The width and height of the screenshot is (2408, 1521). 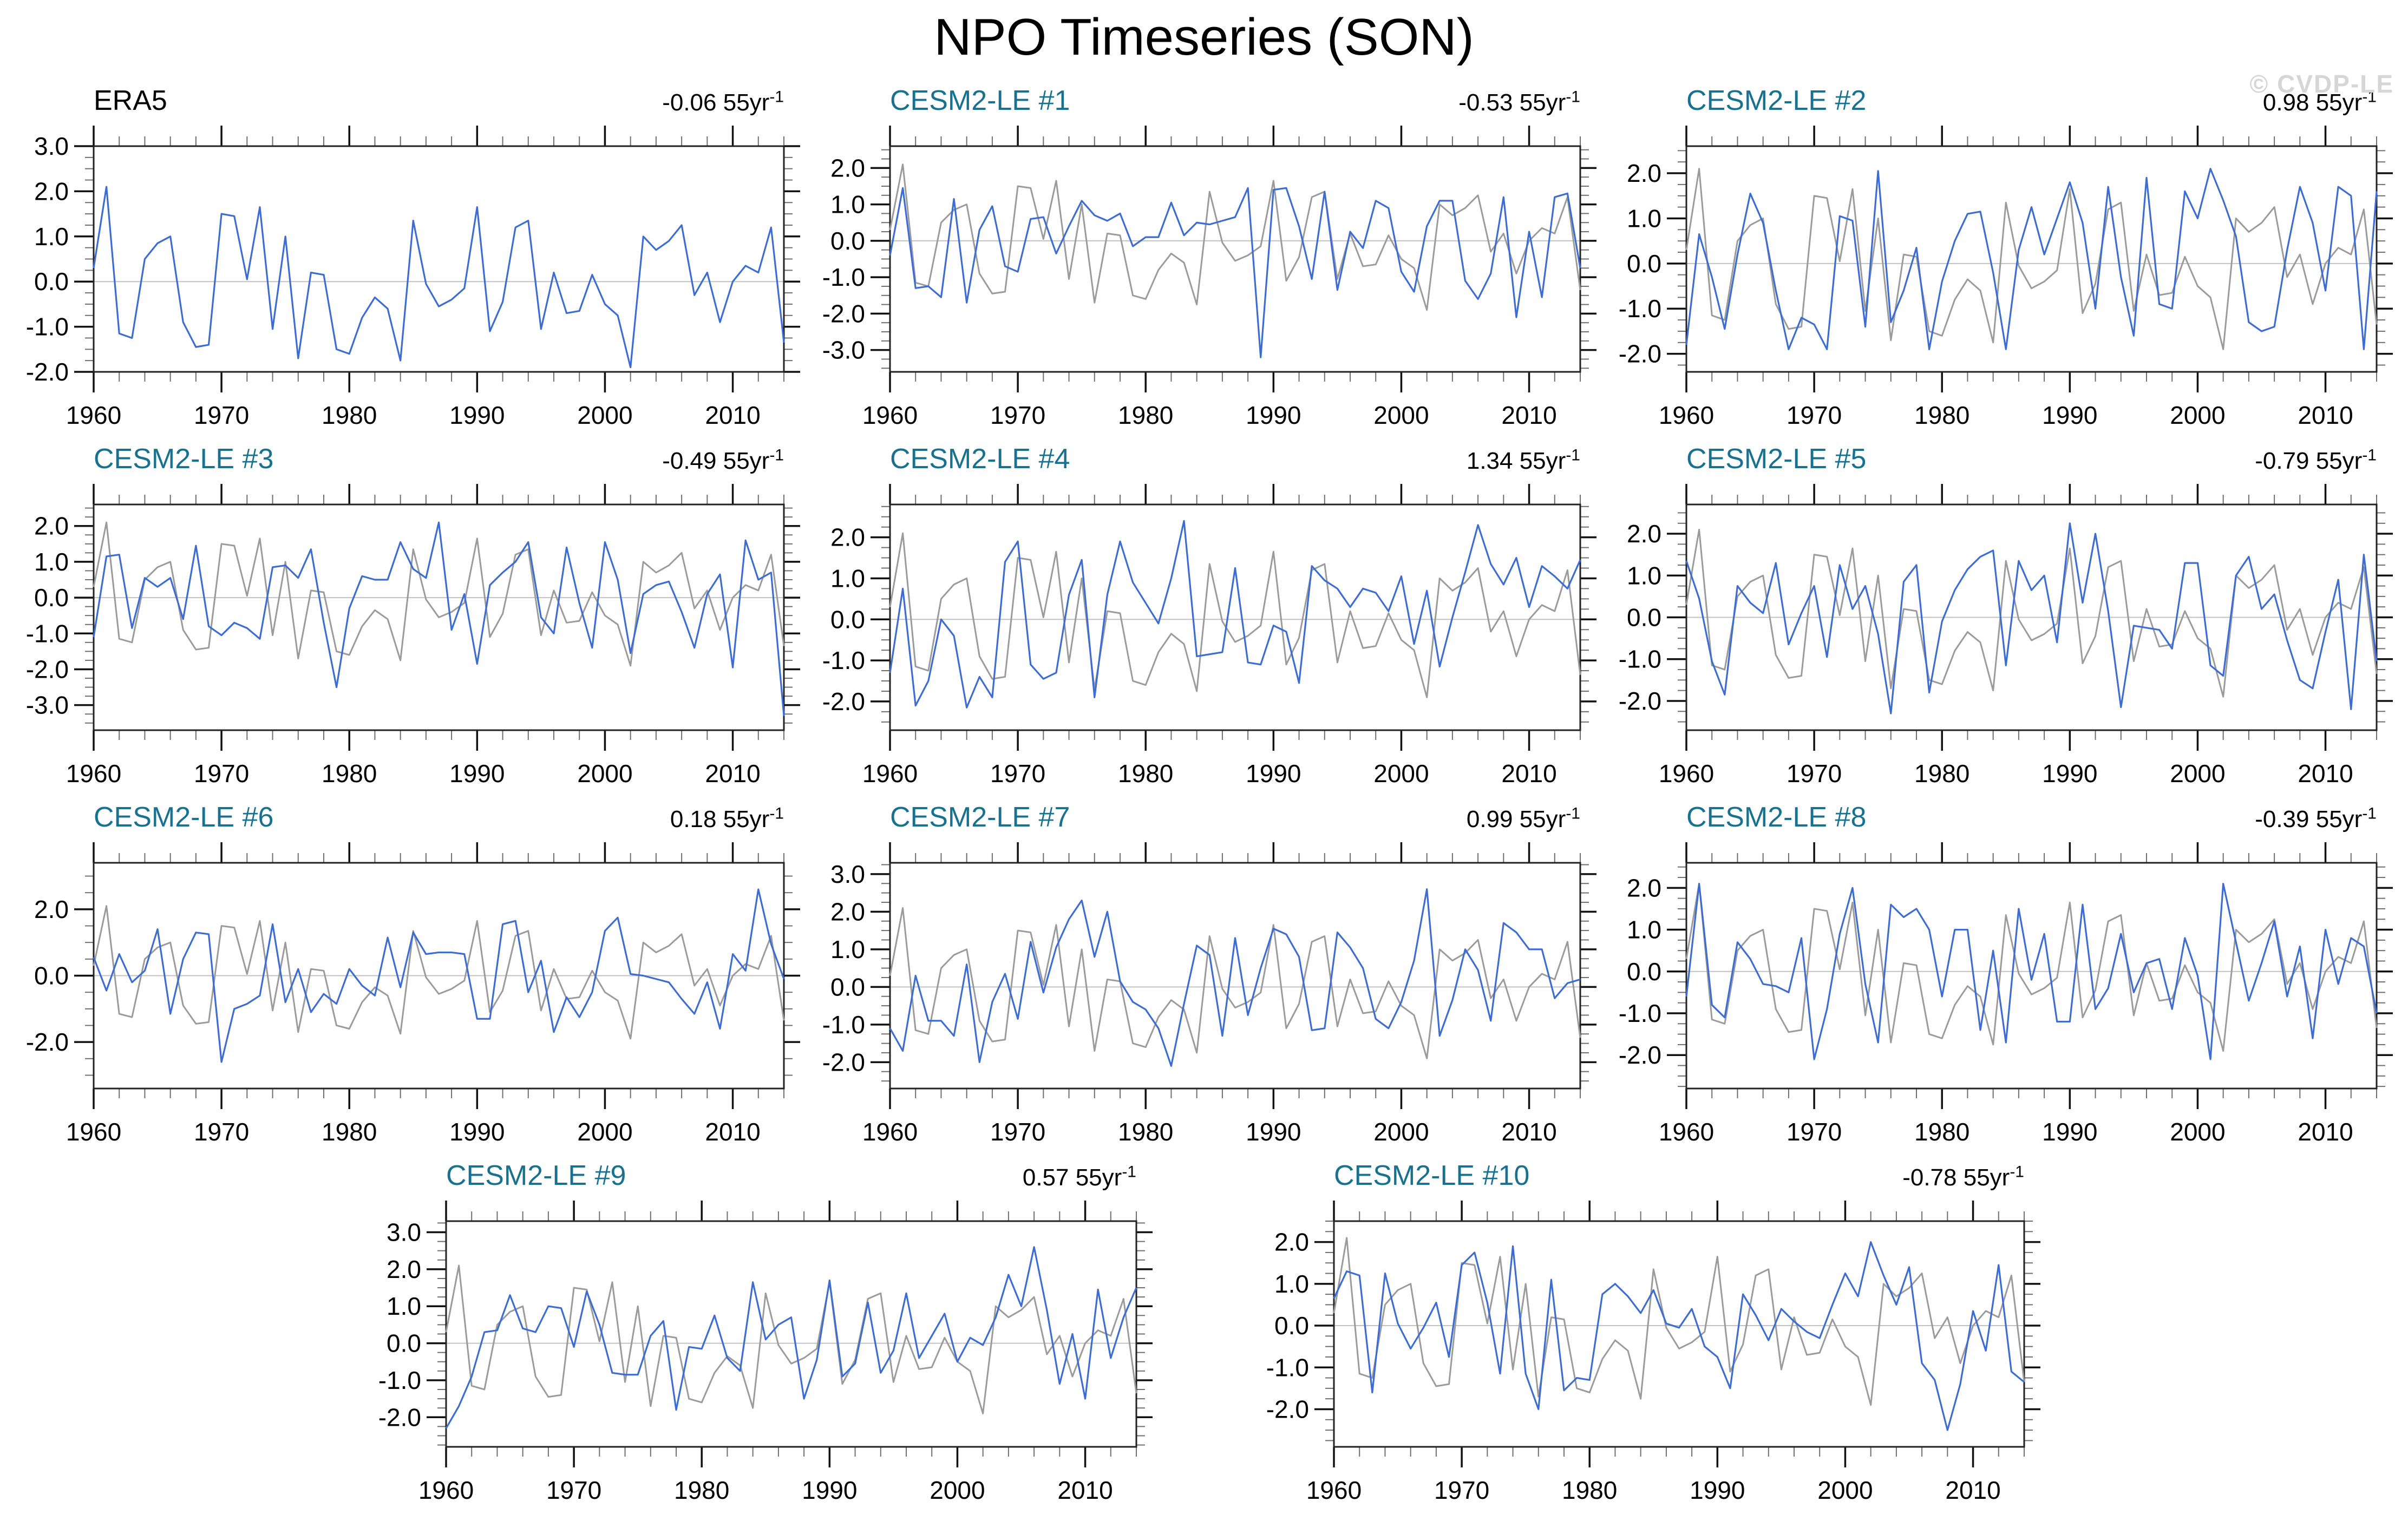 I want to click on panel-trend-label: -0.06 55yr-1, so click(x=723, y=102).